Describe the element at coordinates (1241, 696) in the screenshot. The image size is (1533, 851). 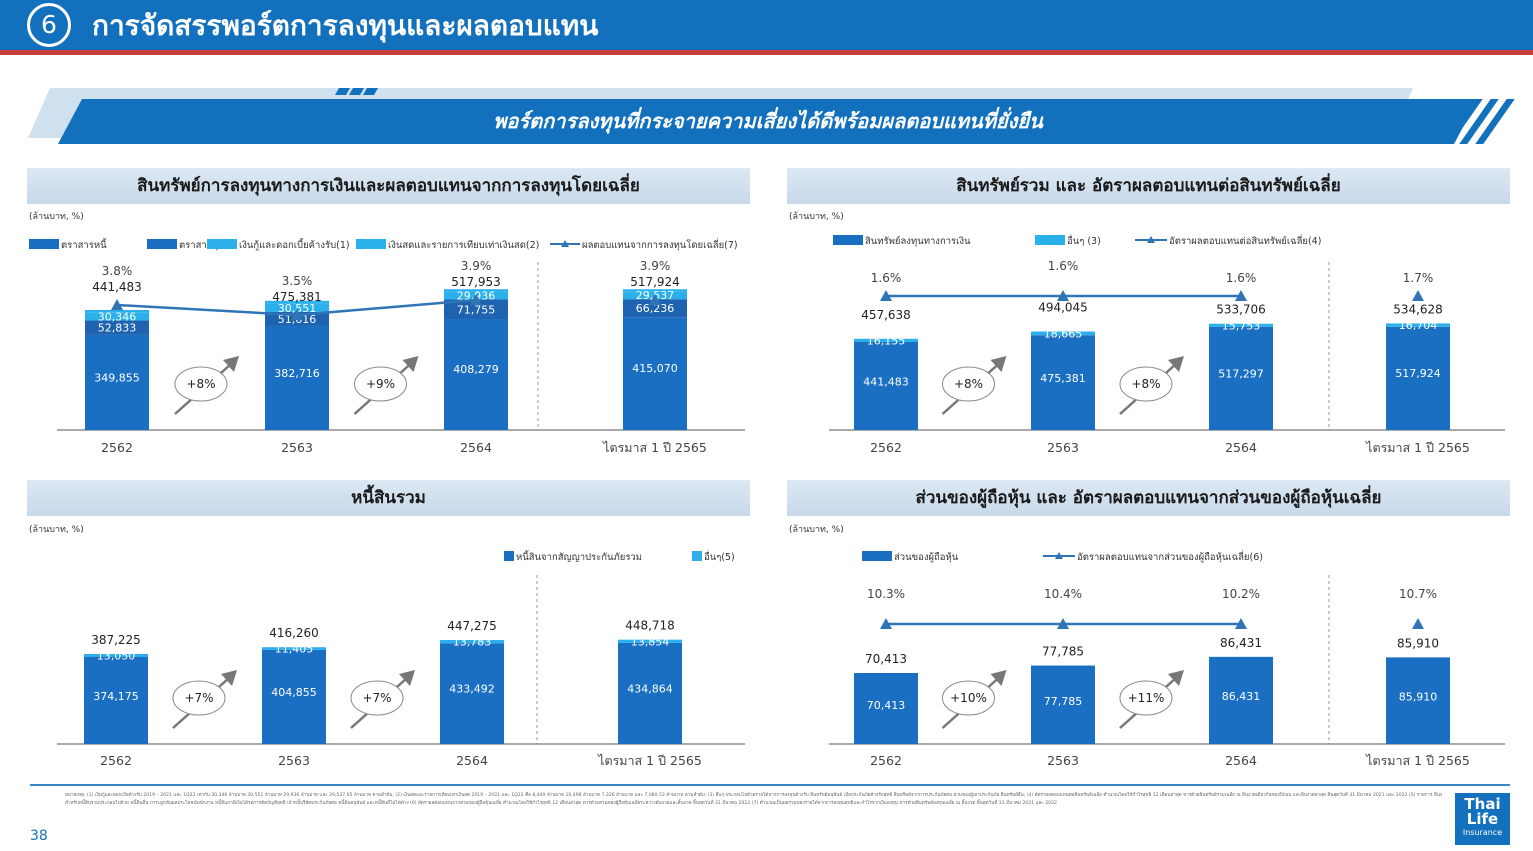
I see `data-label: 86,431` at that location.